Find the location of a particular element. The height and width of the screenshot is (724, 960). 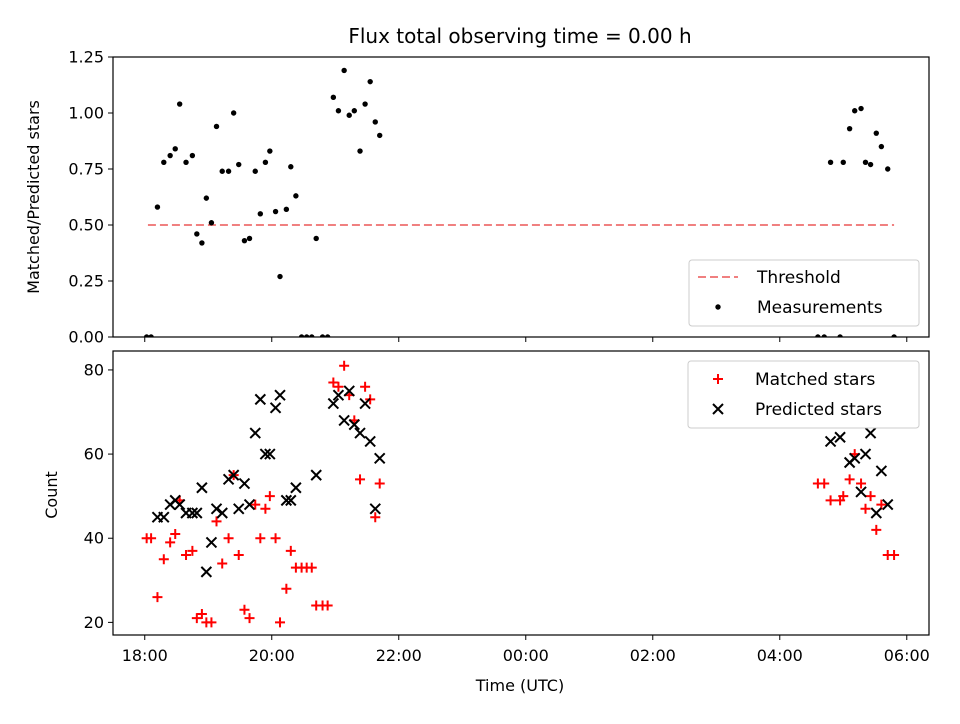

bottom-x-axis-label: Time (UTC) is located at coordinates (519, 685).